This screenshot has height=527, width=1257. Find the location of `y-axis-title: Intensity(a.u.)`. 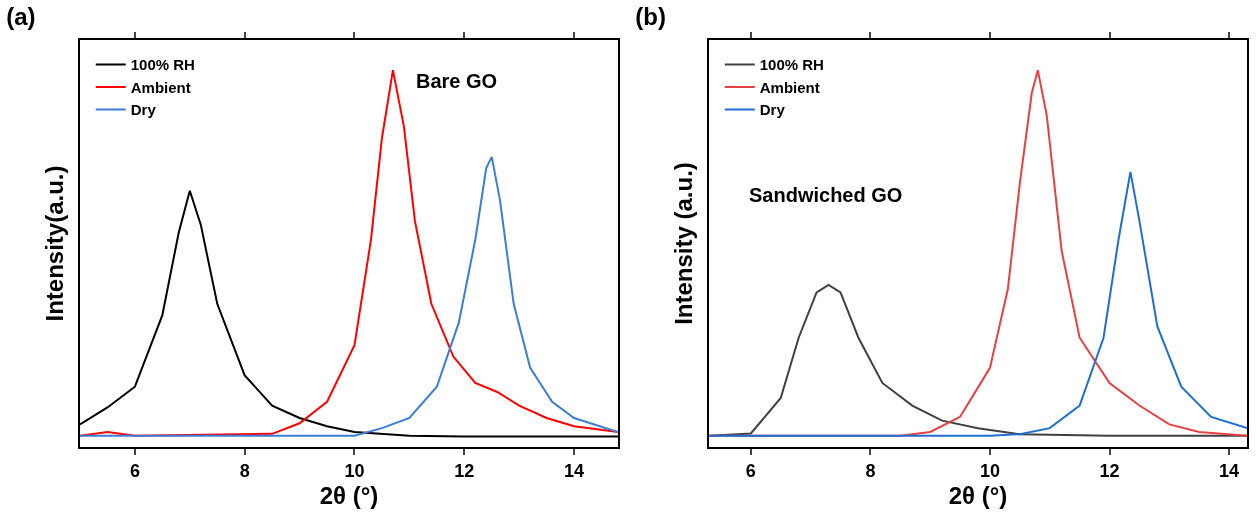

y-axis-title: Intensity(a.u.) is located at coordinates (54, 243).